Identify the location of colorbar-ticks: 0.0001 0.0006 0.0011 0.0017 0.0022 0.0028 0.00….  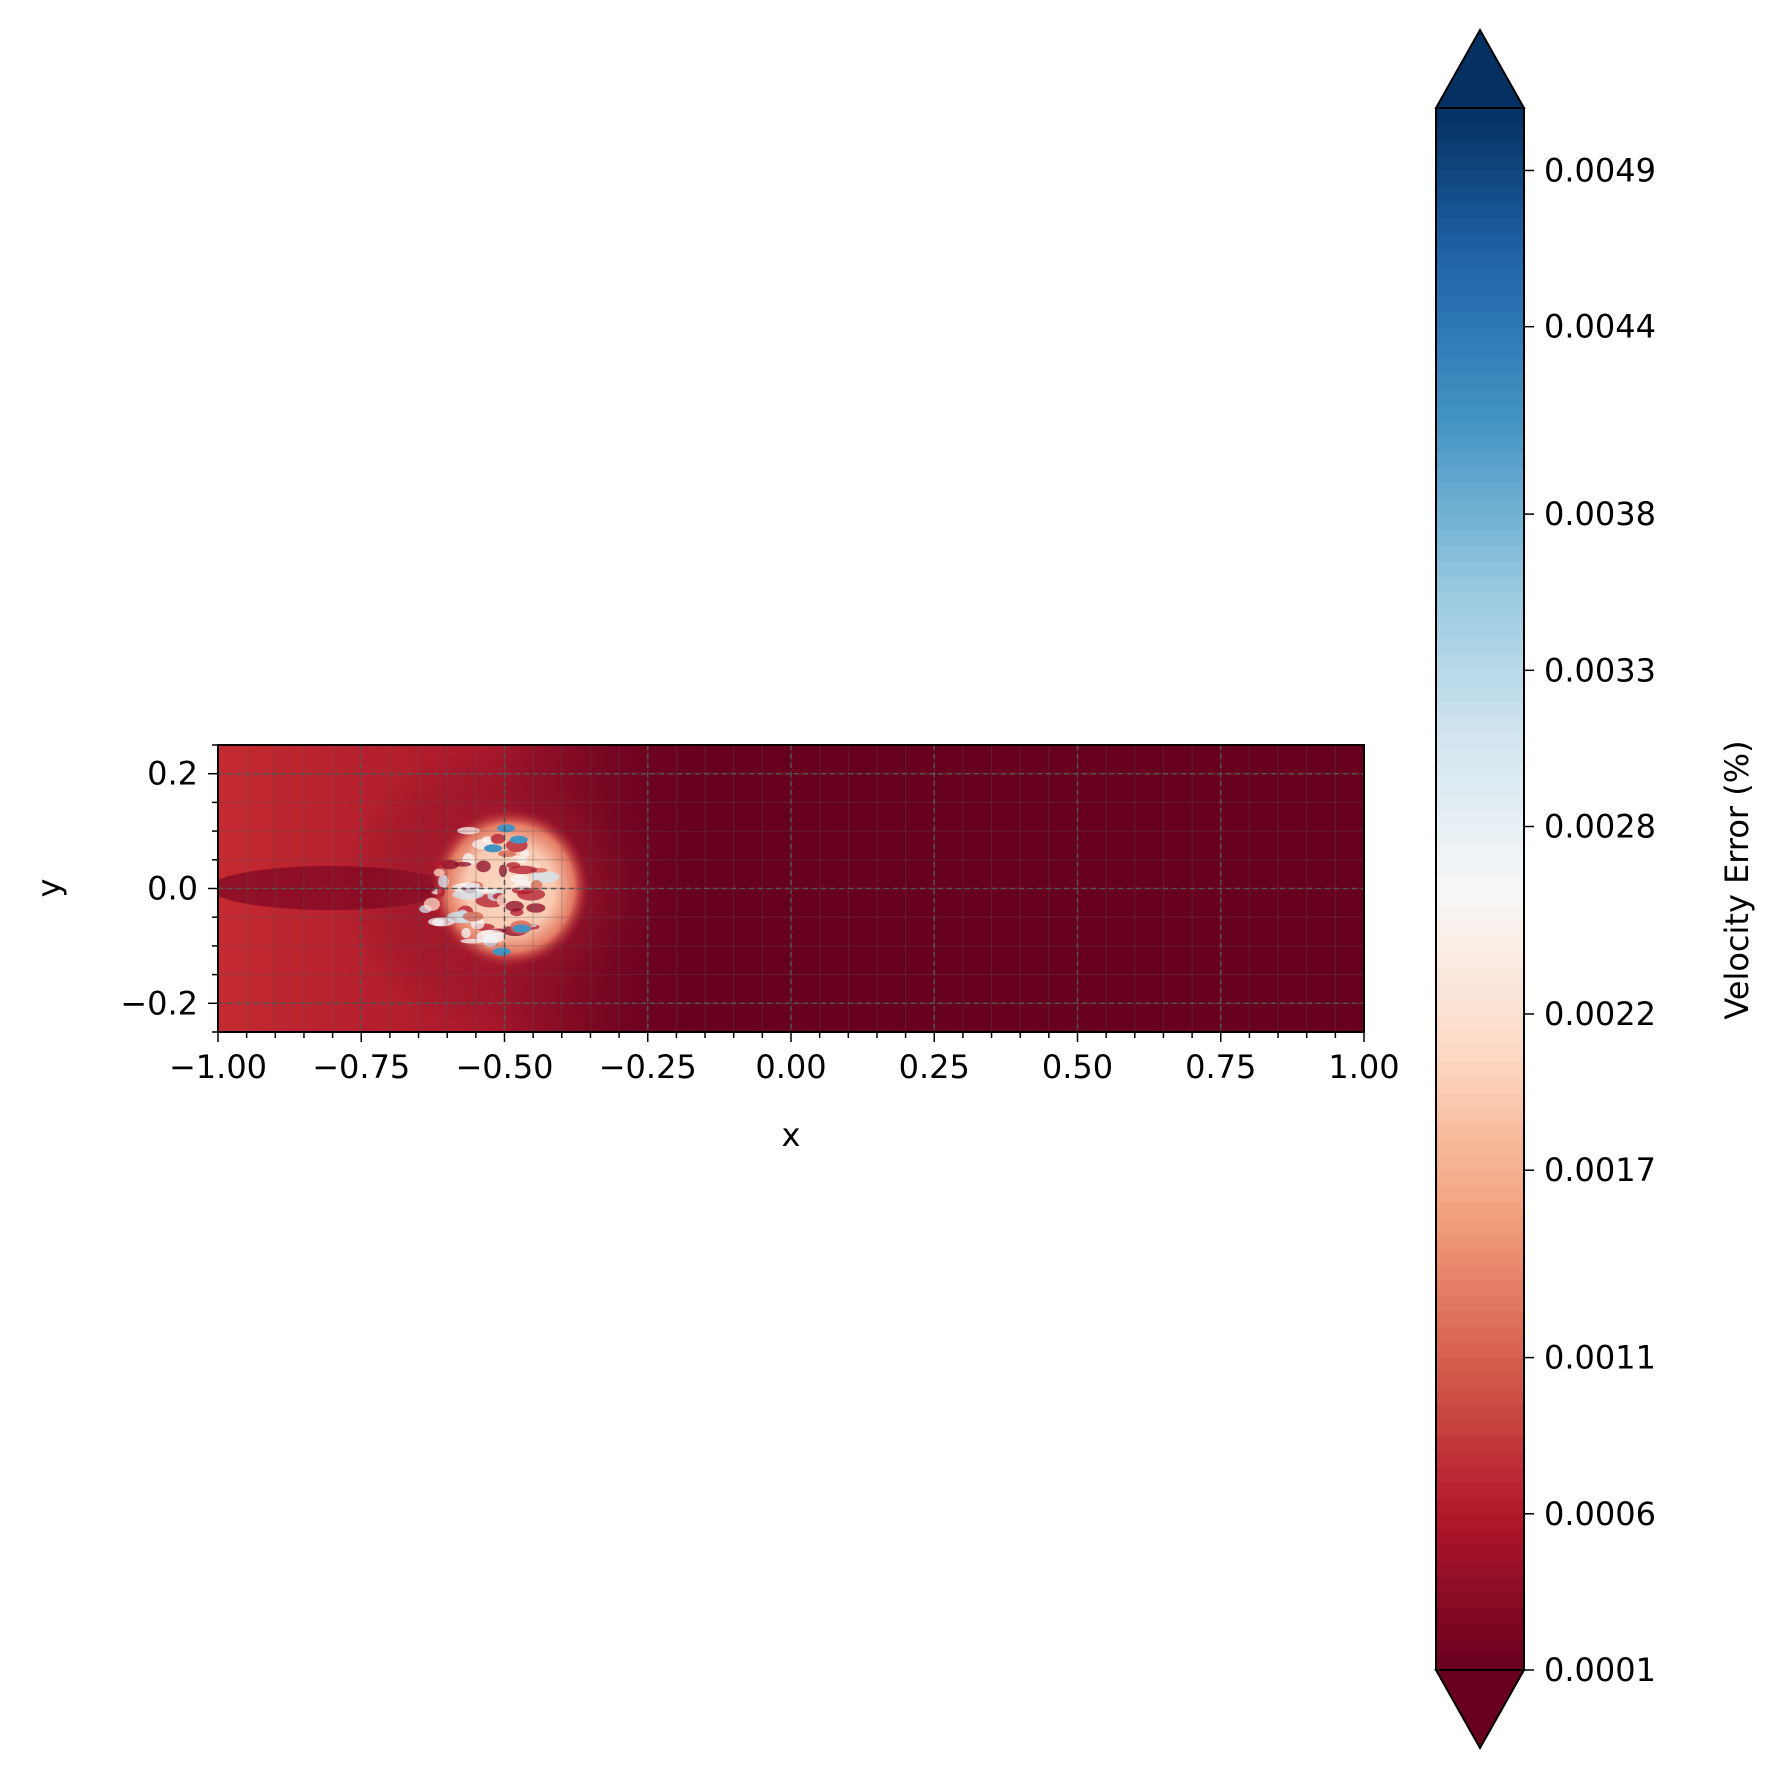
(1590, 920).